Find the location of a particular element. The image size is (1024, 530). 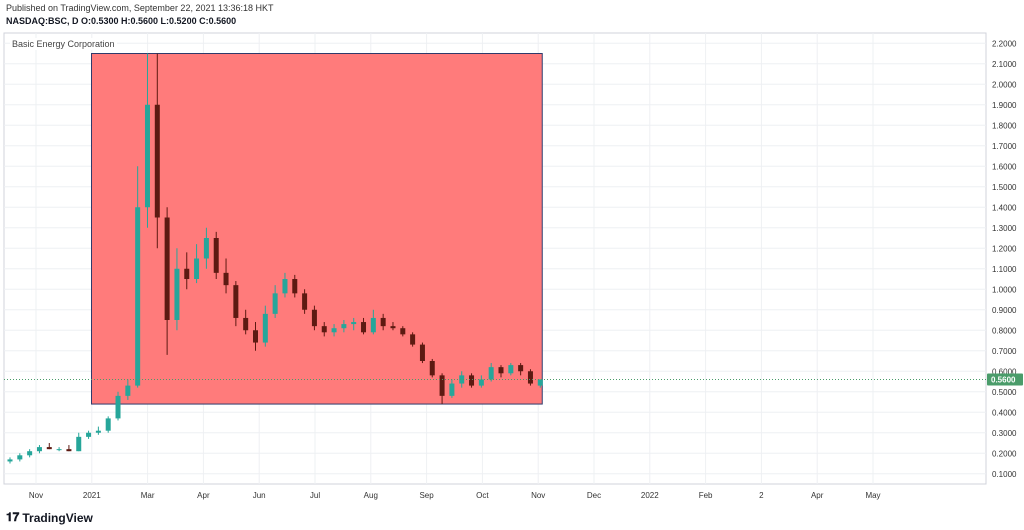

x-tick-label: 2021 is located at coordinates (92, 495).